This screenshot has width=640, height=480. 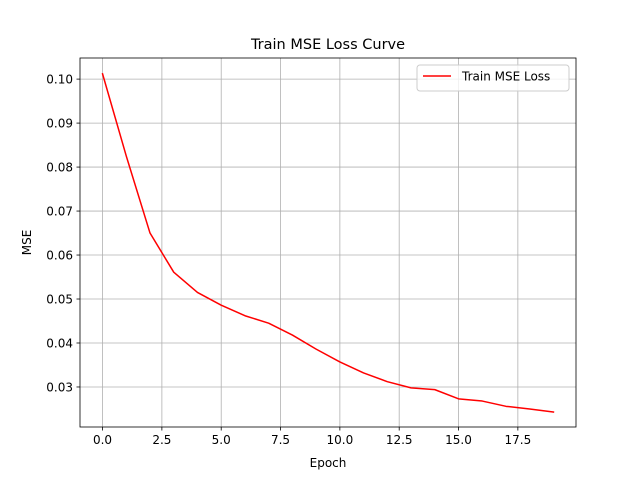 What do you see at coordinates (59, 343) in the screenshot?
I see `y-tick-label: 0.04` at bounding box center [59, 343].